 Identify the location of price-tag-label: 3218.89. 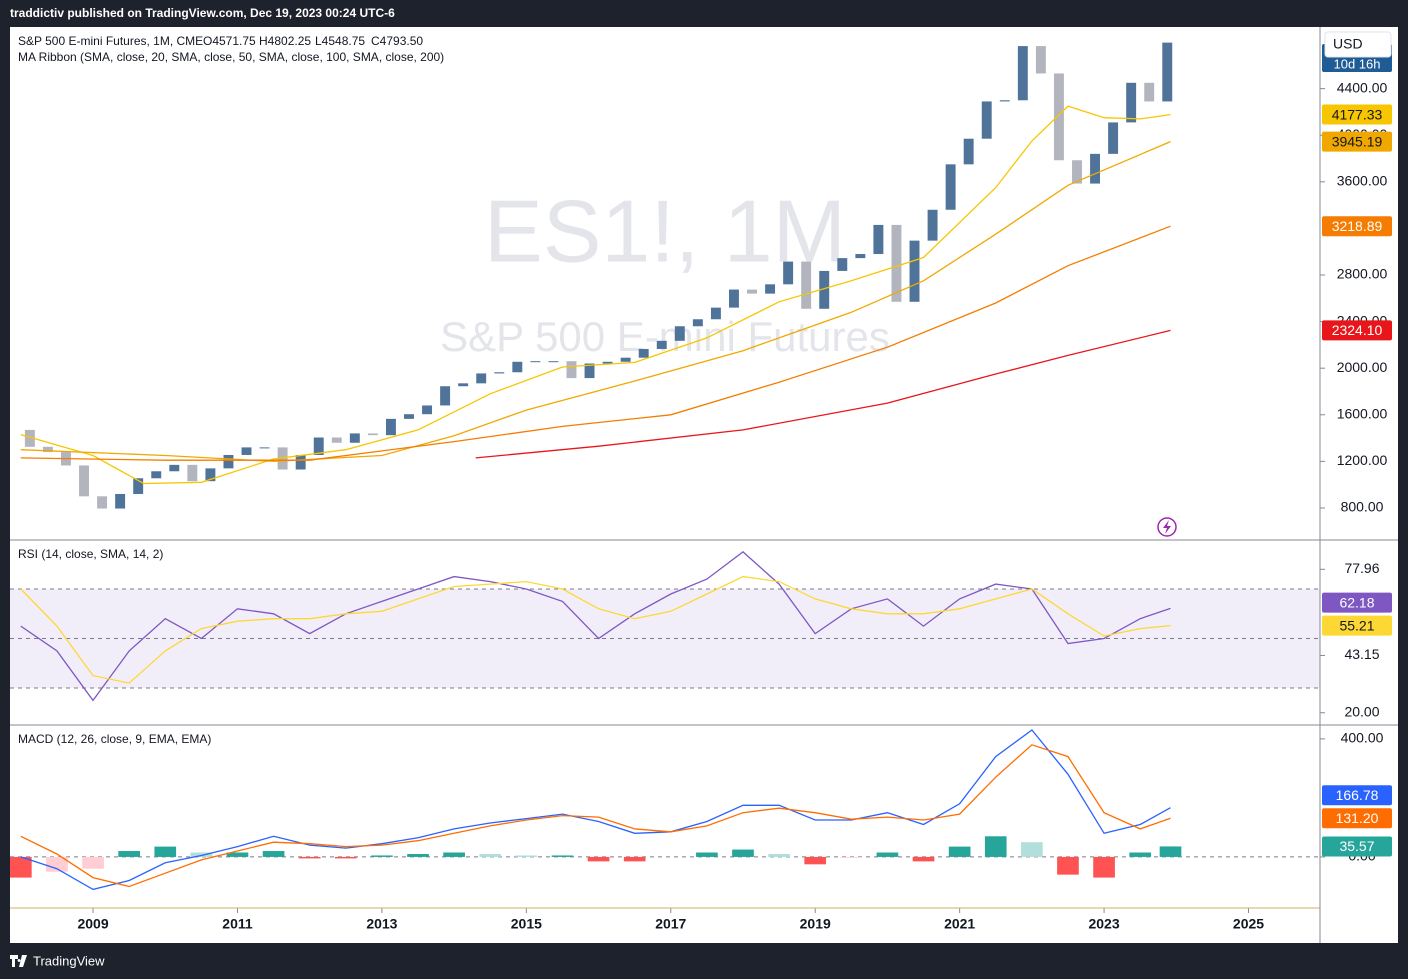
(1357, 226).